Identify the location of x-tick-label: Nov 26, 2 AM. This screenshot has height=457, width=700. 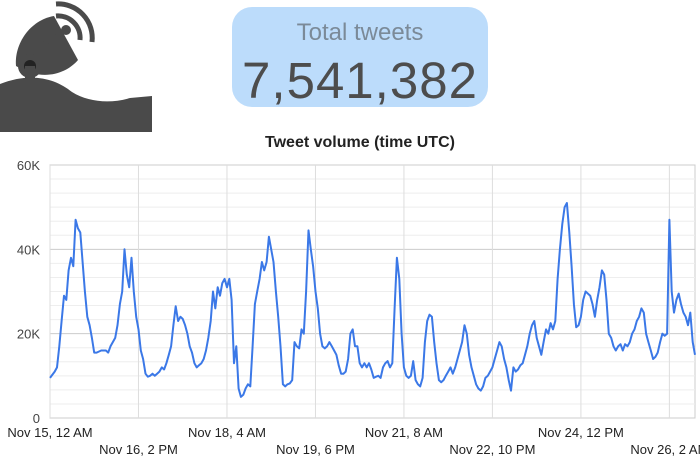
(665, 449).